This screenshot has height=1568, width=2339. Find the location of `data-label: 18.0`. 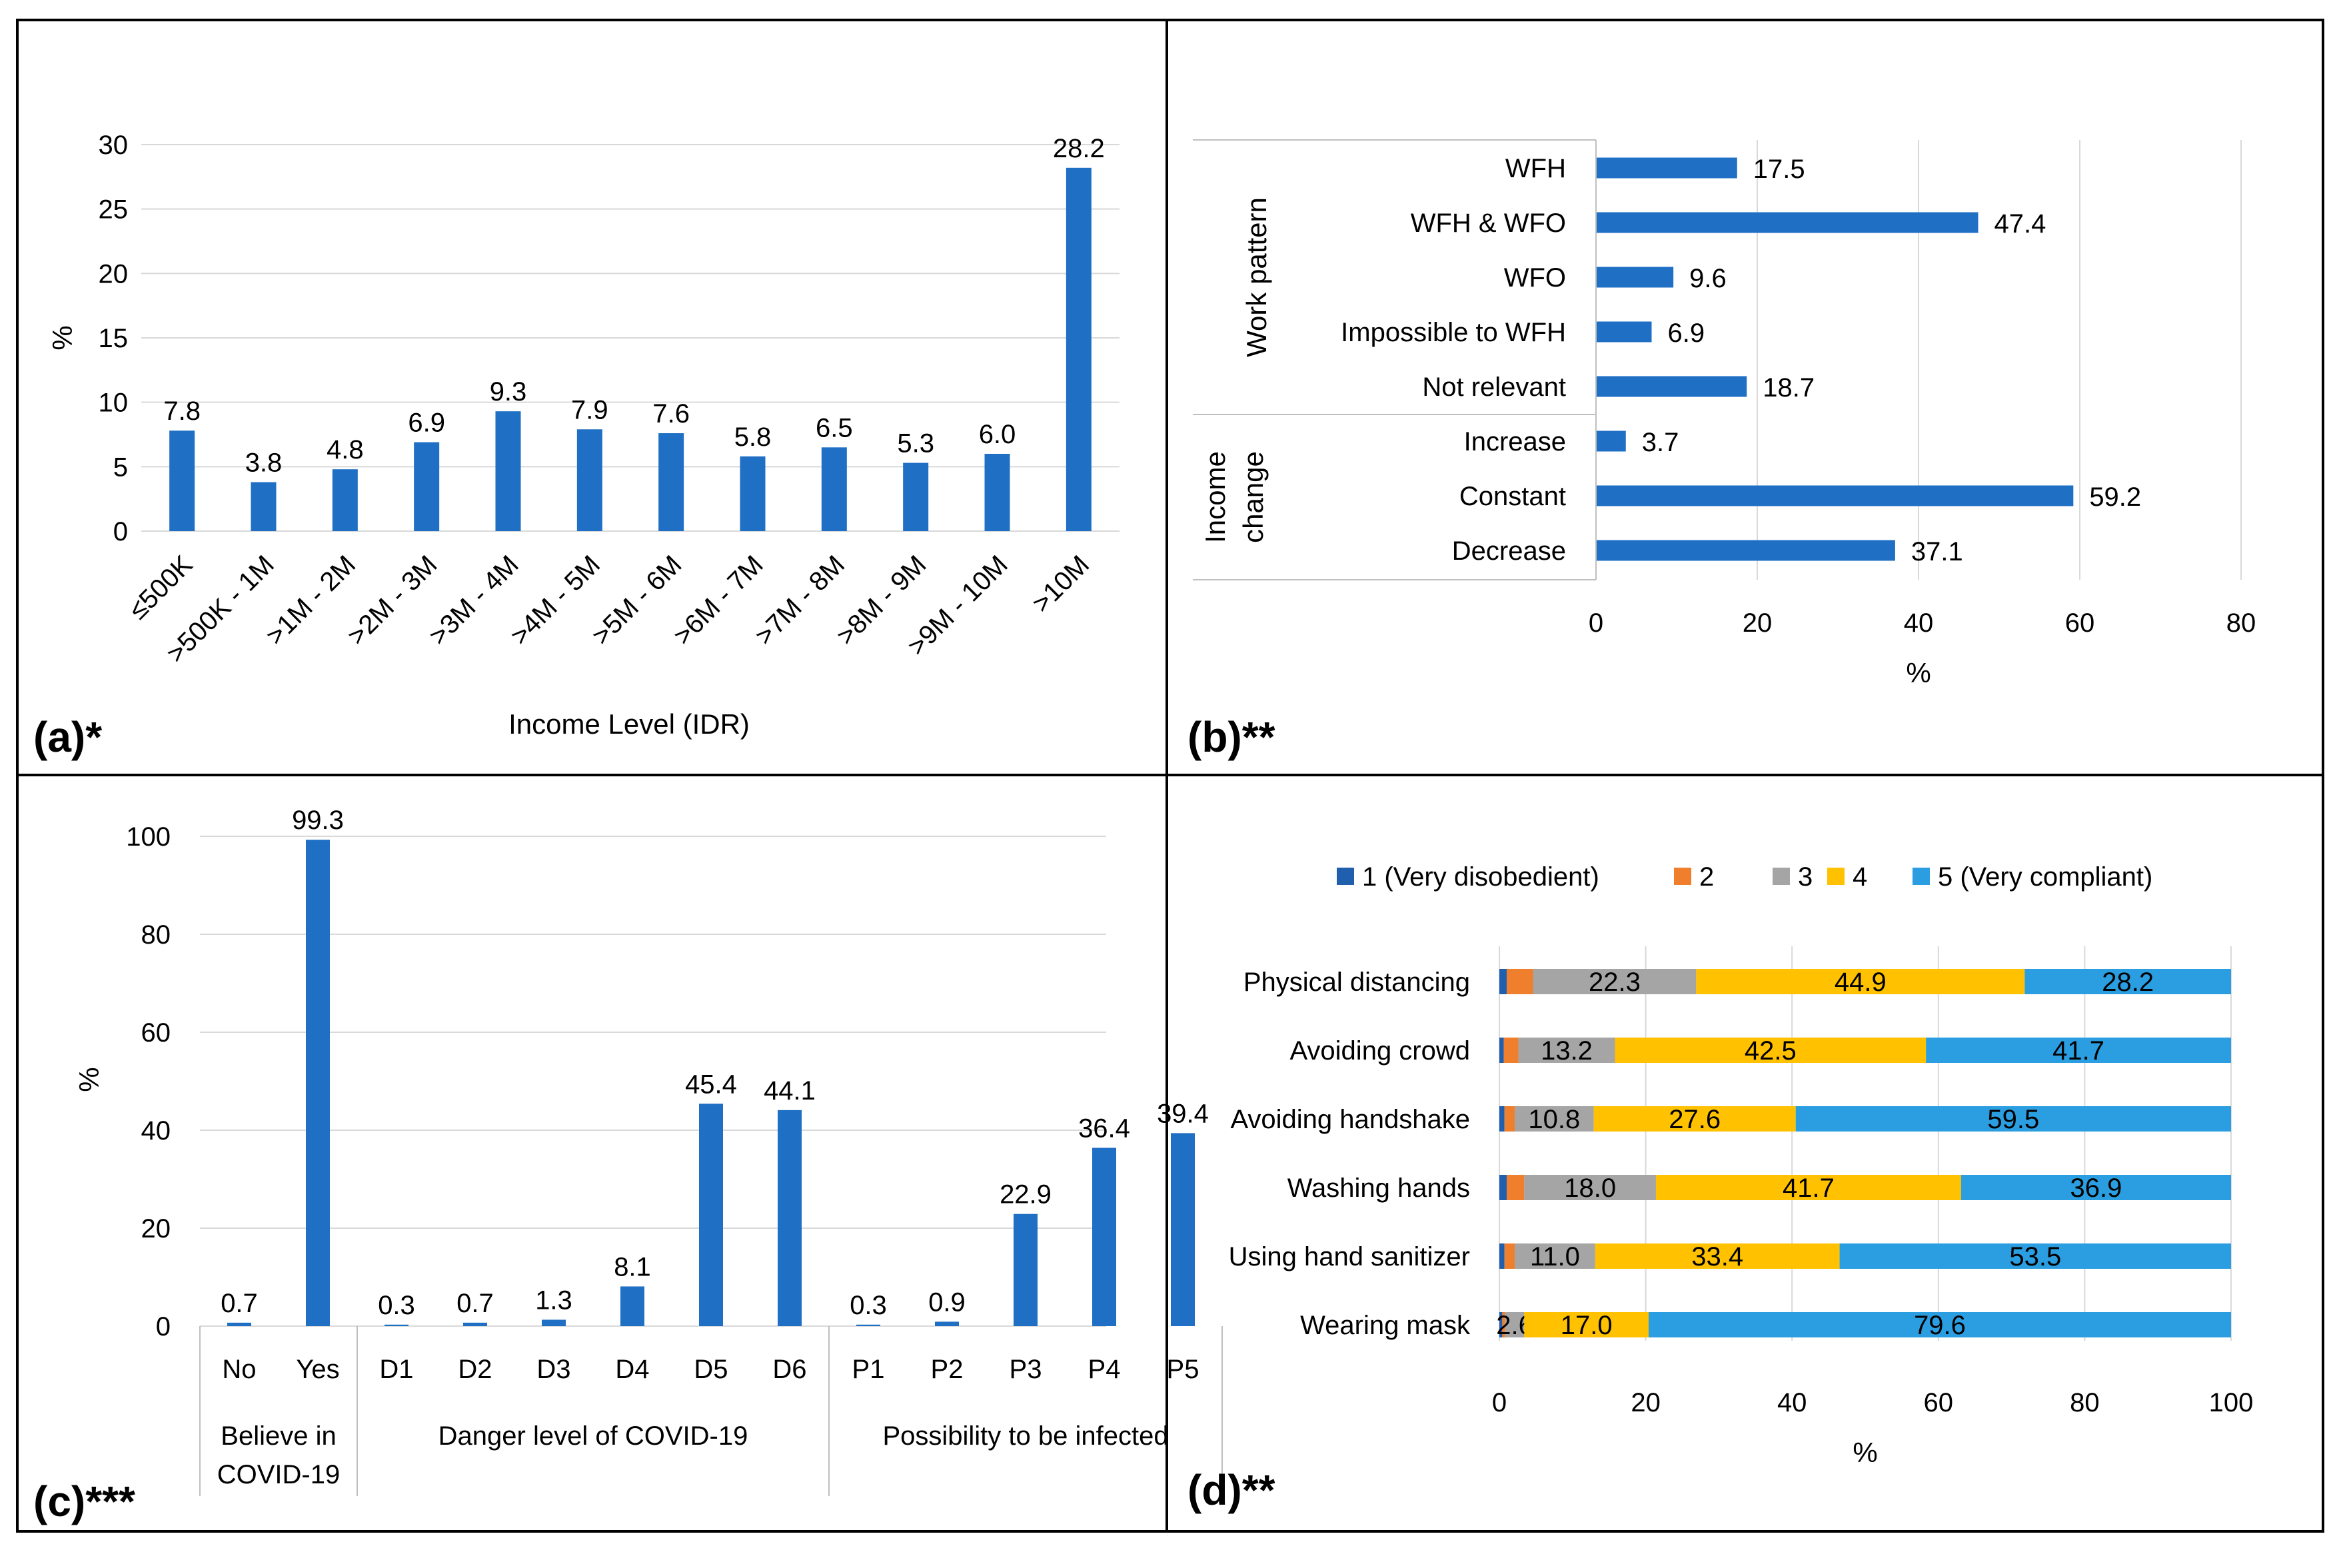

data-label: 18.0 is located at coordinates (1590, 1189).